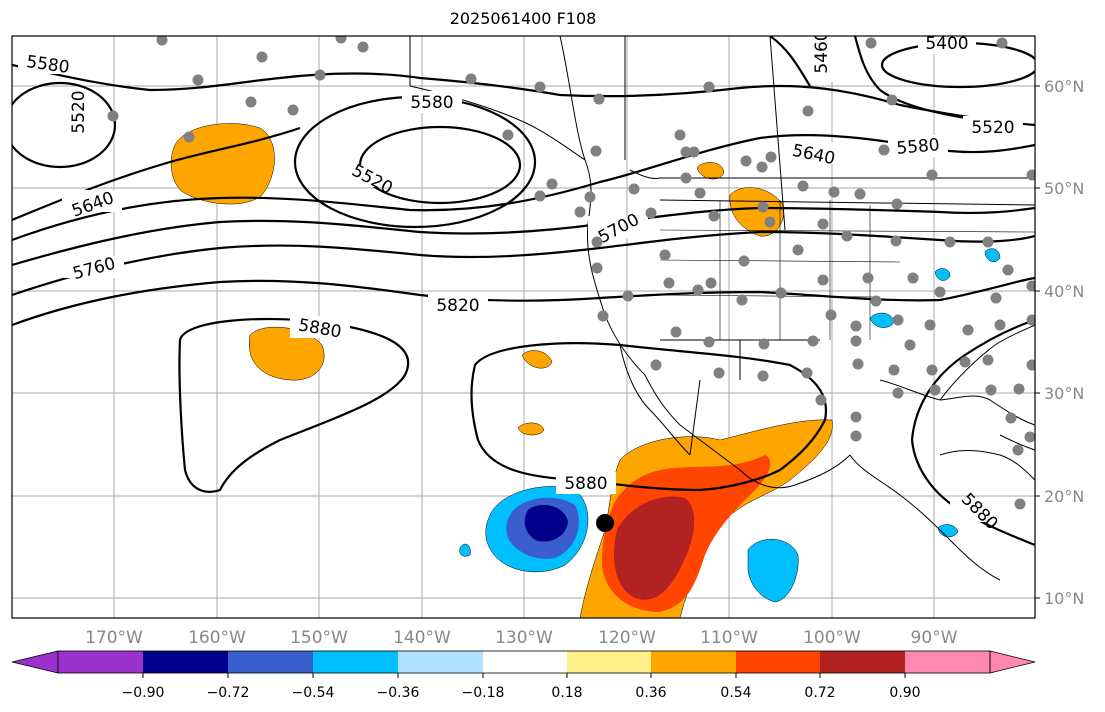  I want to click on lon-label: 130°W, so click(524, 638).